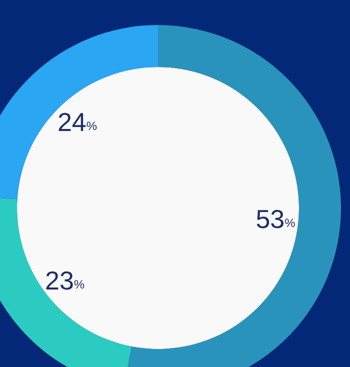 The width and height of the screenshot is (350, 367). Describe the element at coordinates (276, 219) in the screenshot. I see `data-label: 53%` at that location.